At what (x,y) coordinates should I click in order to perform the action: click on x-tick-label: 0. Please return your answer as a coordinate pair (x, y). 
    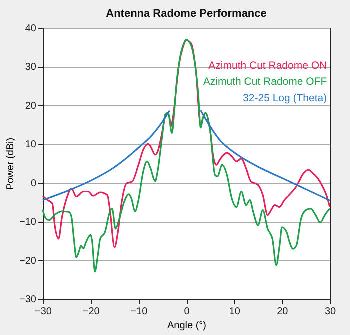
    Looking at the image, I should click on (187, 312).